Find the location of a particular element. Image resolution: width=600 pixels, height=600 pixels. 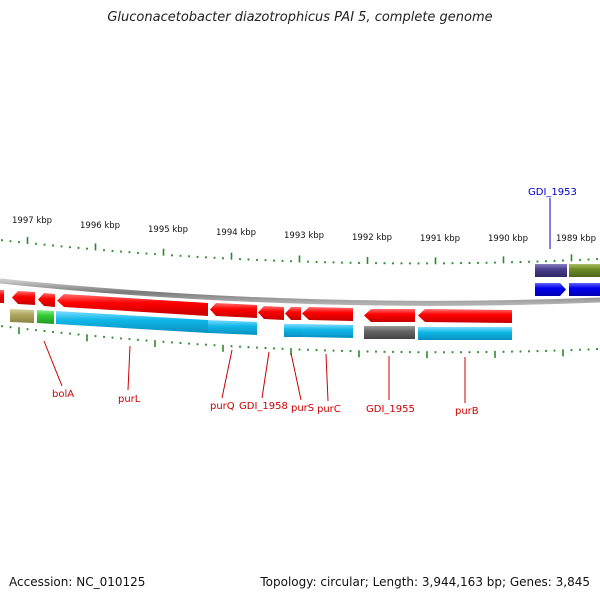

gene-label: purS is located at coordinates (302, 408).